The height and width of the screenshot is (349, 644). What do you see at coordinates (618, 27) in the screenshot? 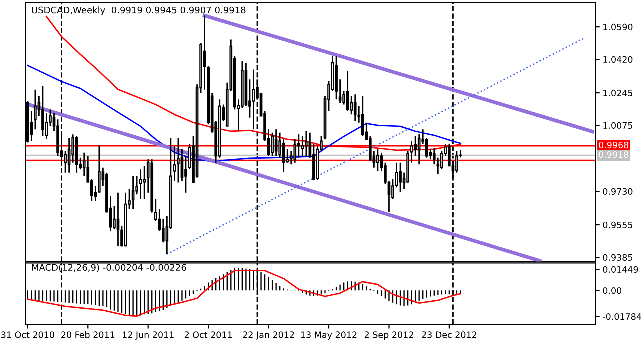
I see `y-tick-label: 1.0590` at bounding box center [618, 27].